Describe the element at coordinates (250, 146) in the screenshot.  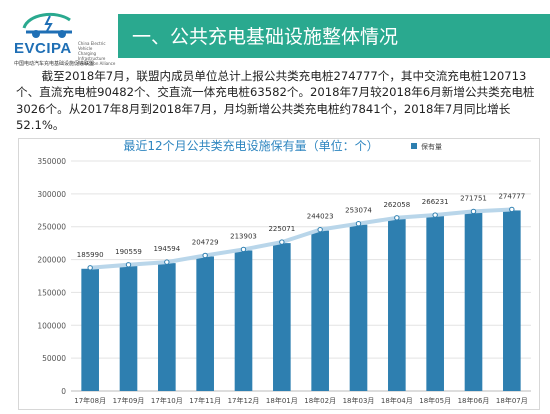
I see `chart-title: 最近12个月公共类充电设施保有量（单位：个）` at that location.